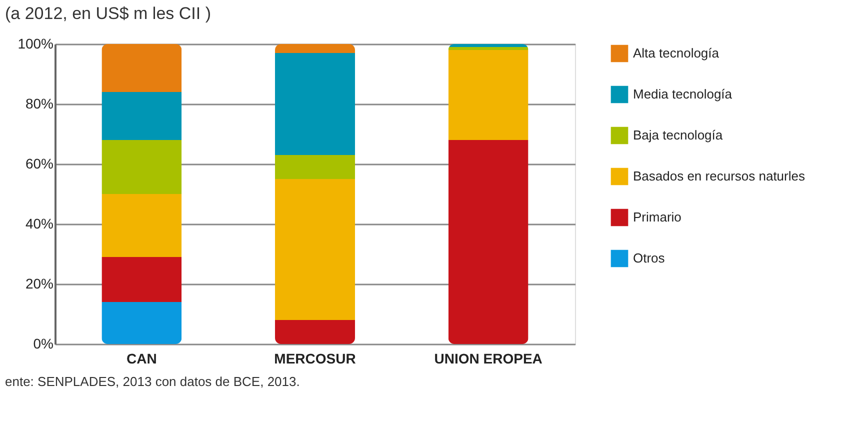  Describe the element at coordinates (43, 344) in the screenshot. I see `y-tick-label: 0%` at that location.